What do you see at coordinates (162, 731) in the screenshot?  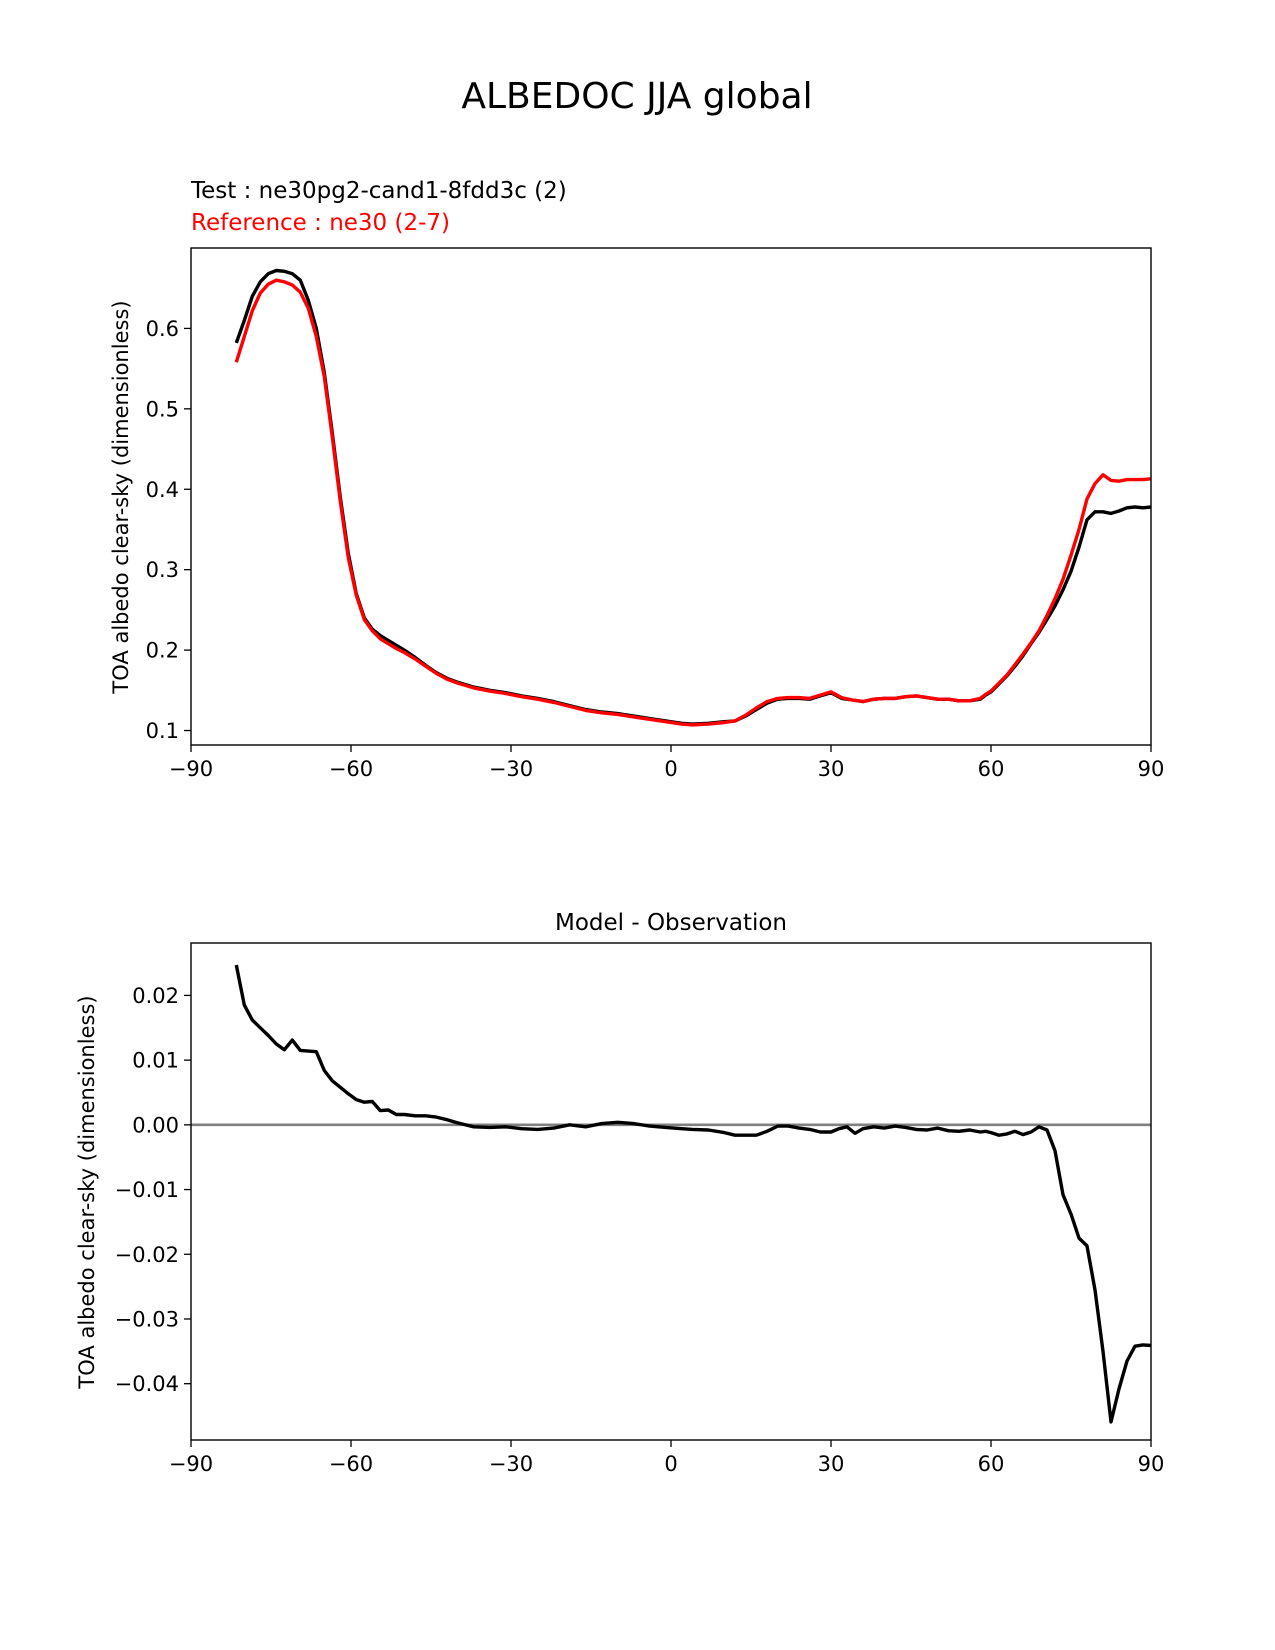 I see `y-tick-label: 0.1` at bounding box center [162, 731].